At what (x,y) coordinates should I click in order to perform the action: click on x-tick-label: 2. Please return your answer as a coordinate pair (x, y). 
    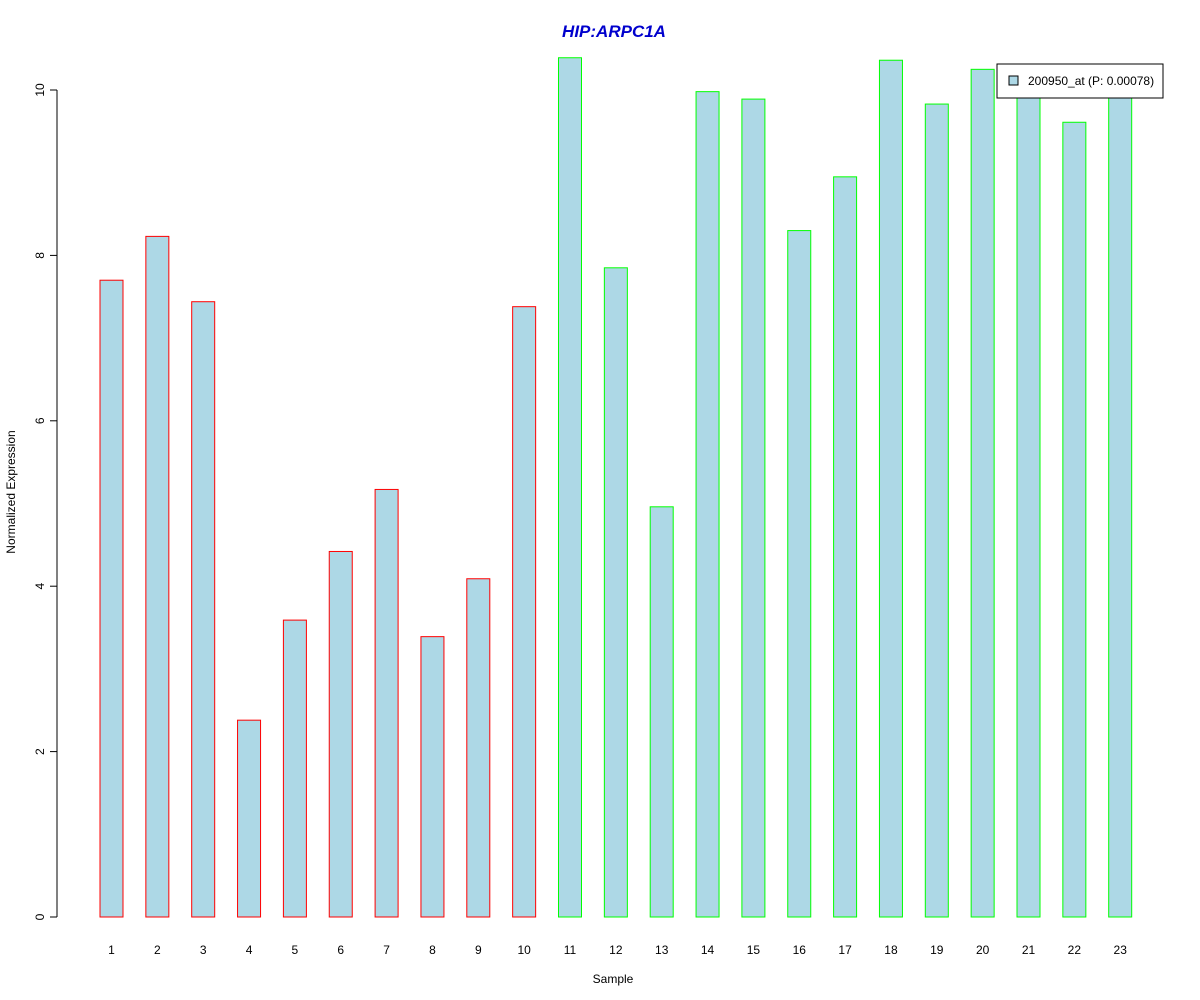
    Looking at the image, I should click on (157, 950).